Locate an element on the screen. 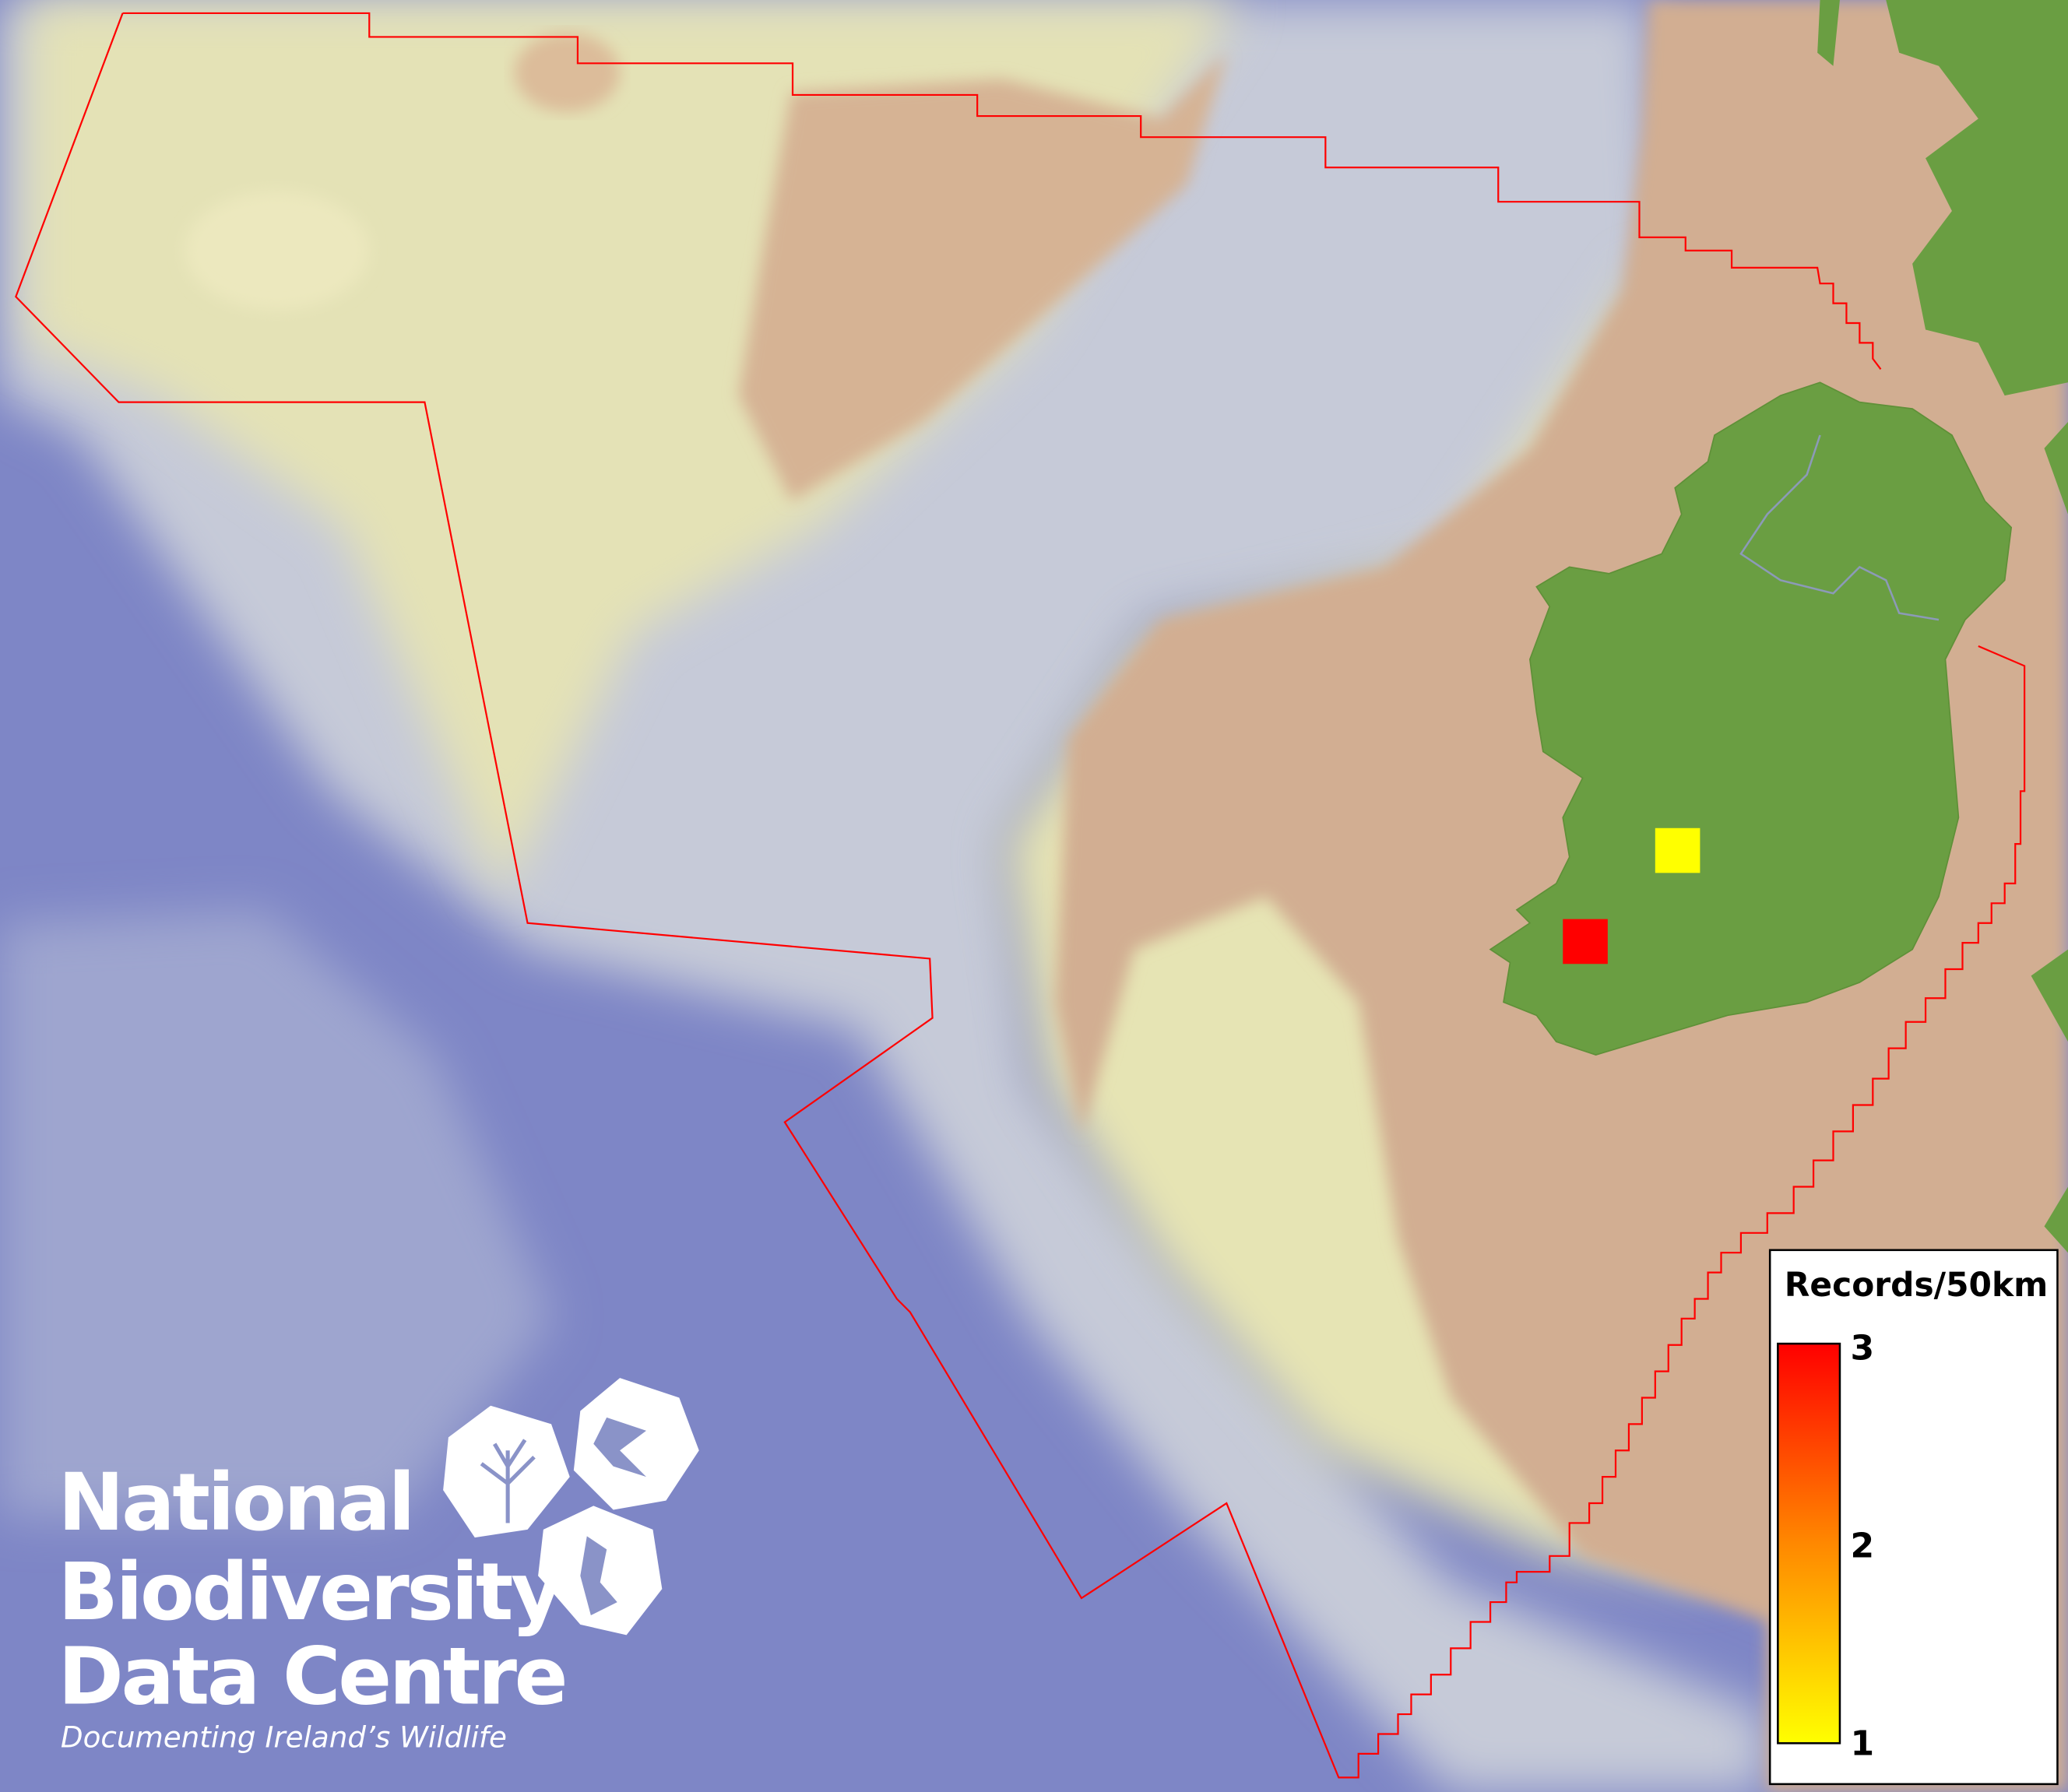 The height and width of the screenshot is (1792, 2068). legend-tick-3: 3 is located at coordinates (1863, 1348).